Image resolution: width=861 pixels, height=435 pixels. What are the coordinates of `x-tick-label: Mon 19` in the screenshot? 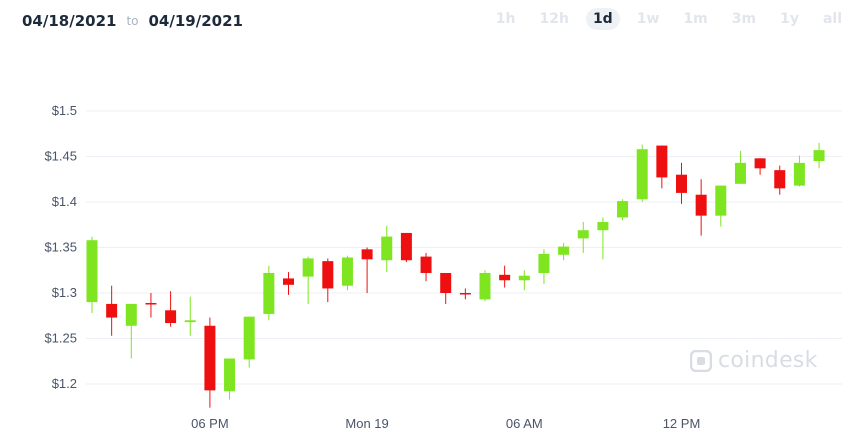 It's located at (366, 423).